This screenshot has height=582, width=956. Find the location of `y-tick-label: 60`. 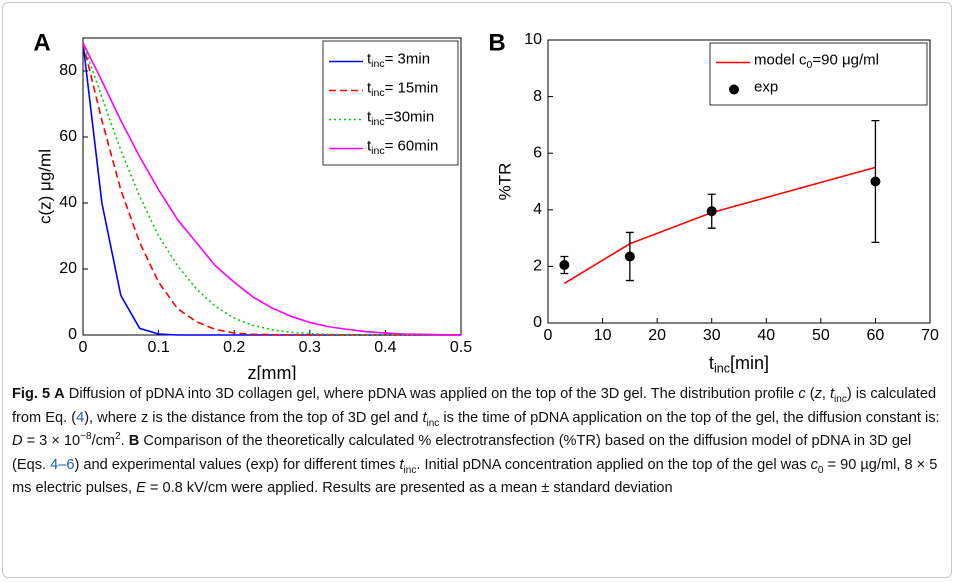

y-tick-label: 60 is located at coordinates (68, 136).